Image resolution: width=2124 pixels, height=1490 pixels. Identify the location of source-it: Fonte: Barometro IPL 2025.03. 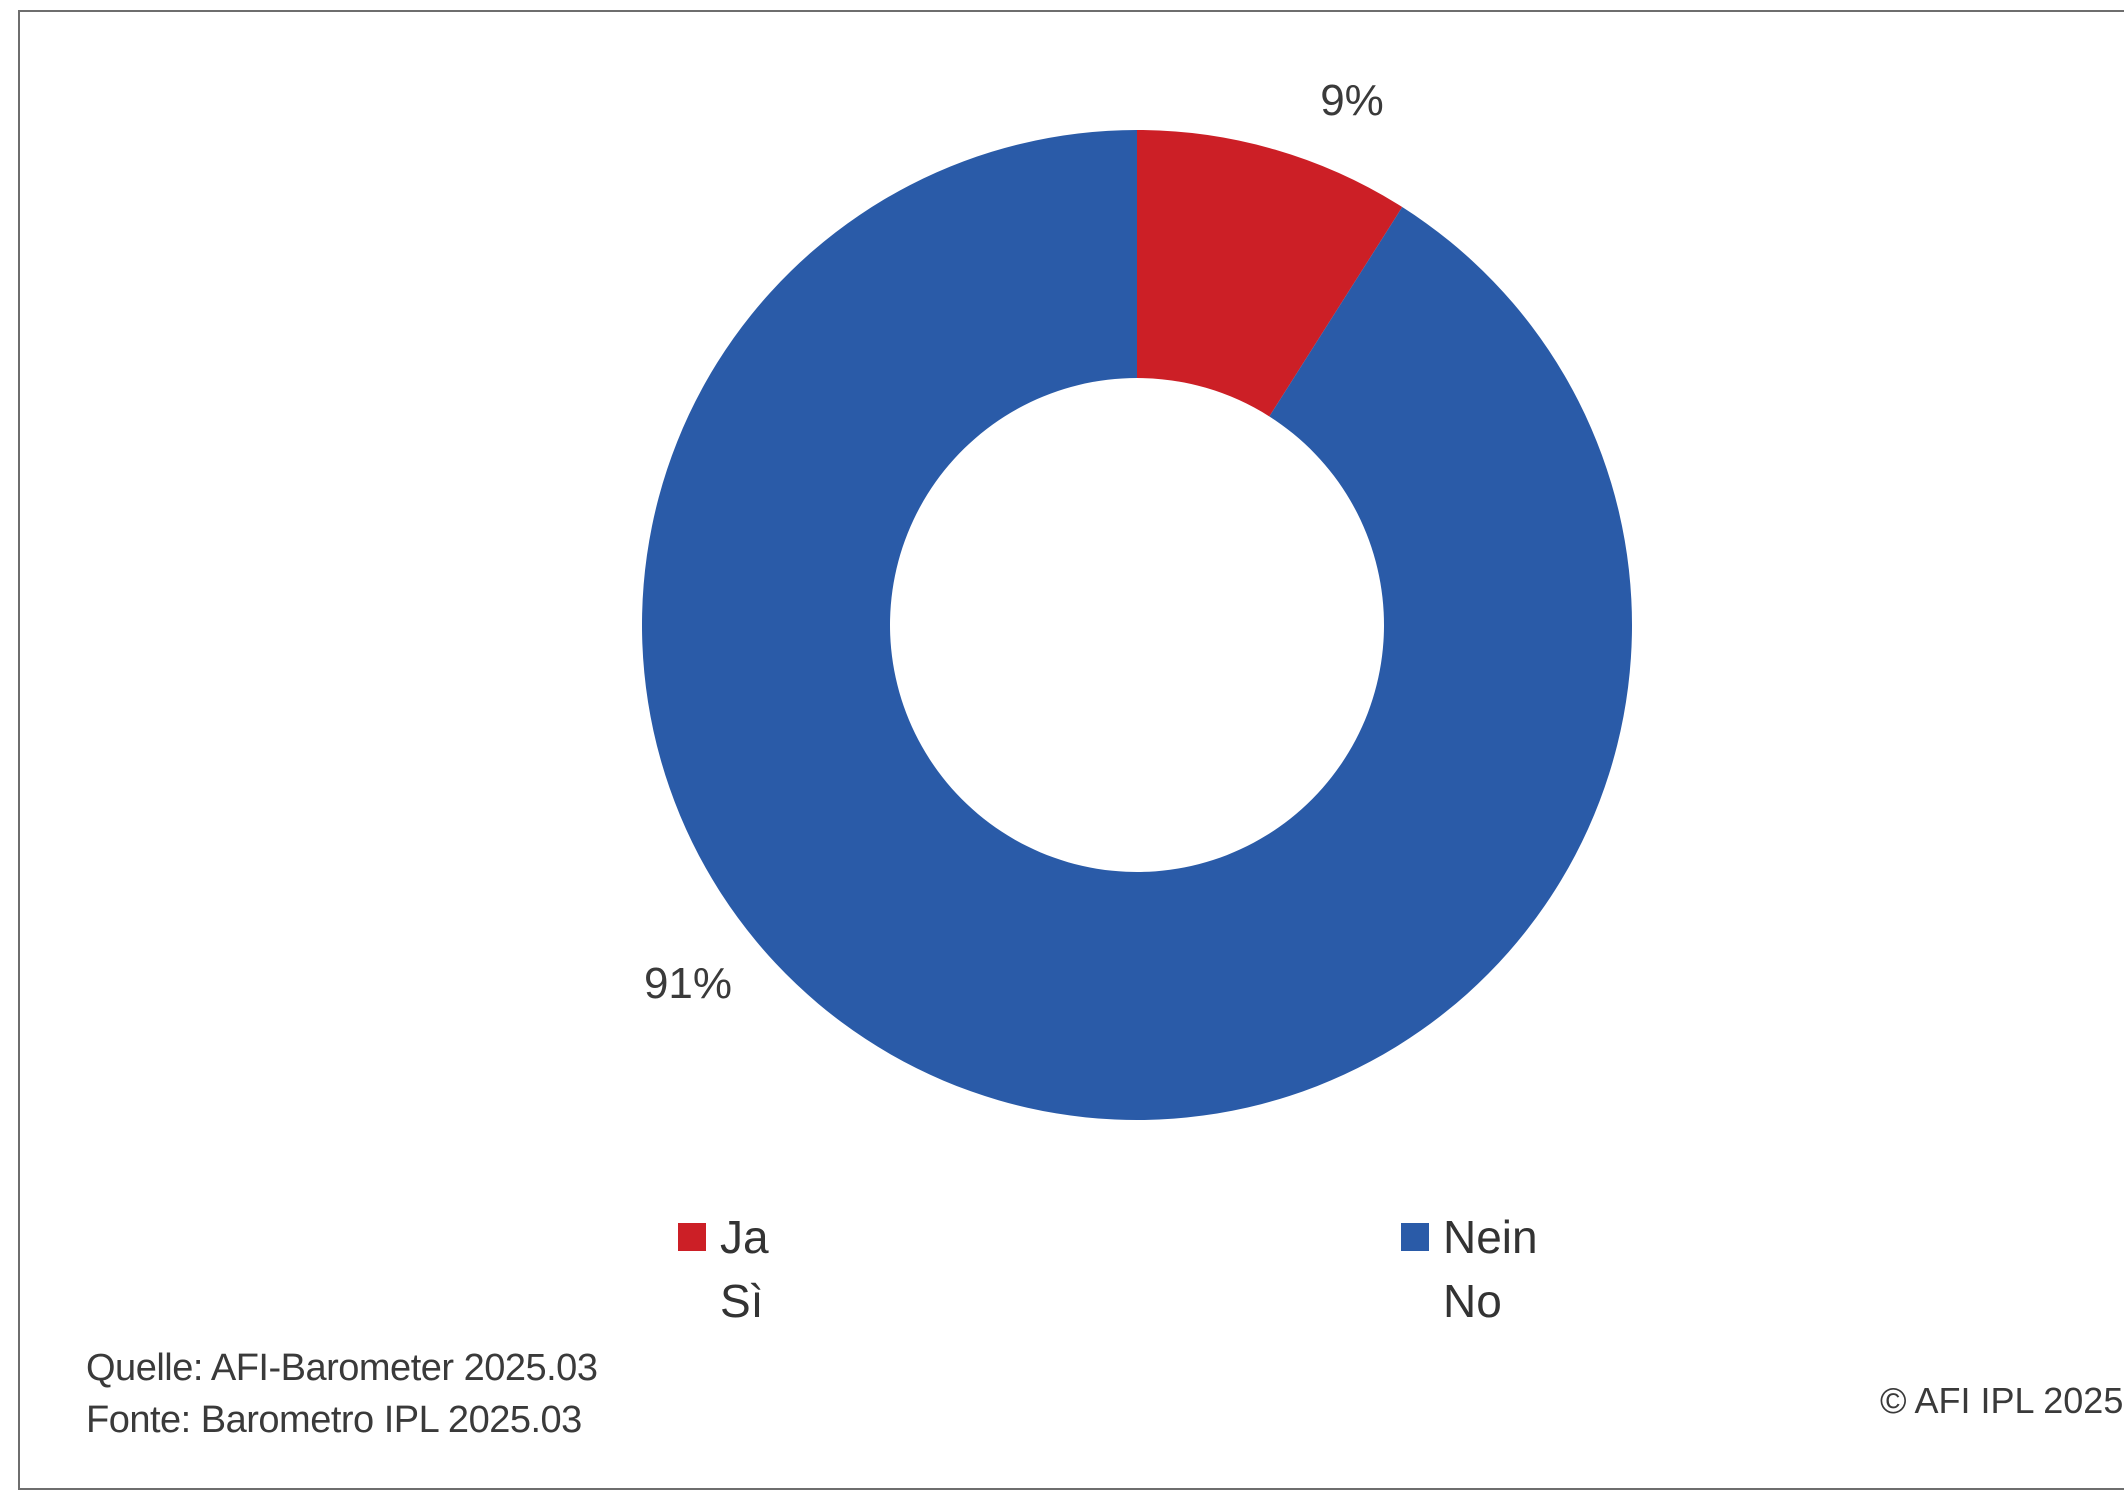
(334, 1420).